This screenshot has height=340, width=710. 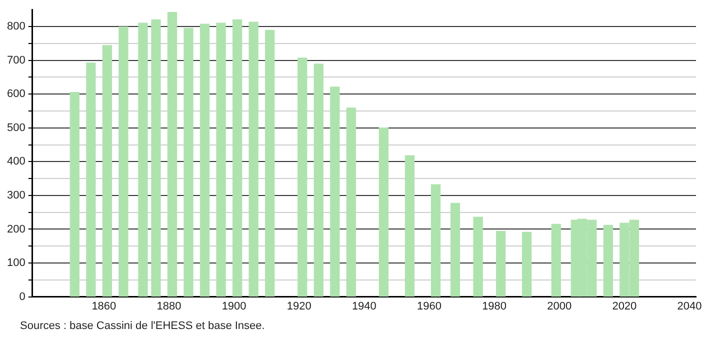 I want to click on y-tick-label: 500, so click(x=16, y=128).